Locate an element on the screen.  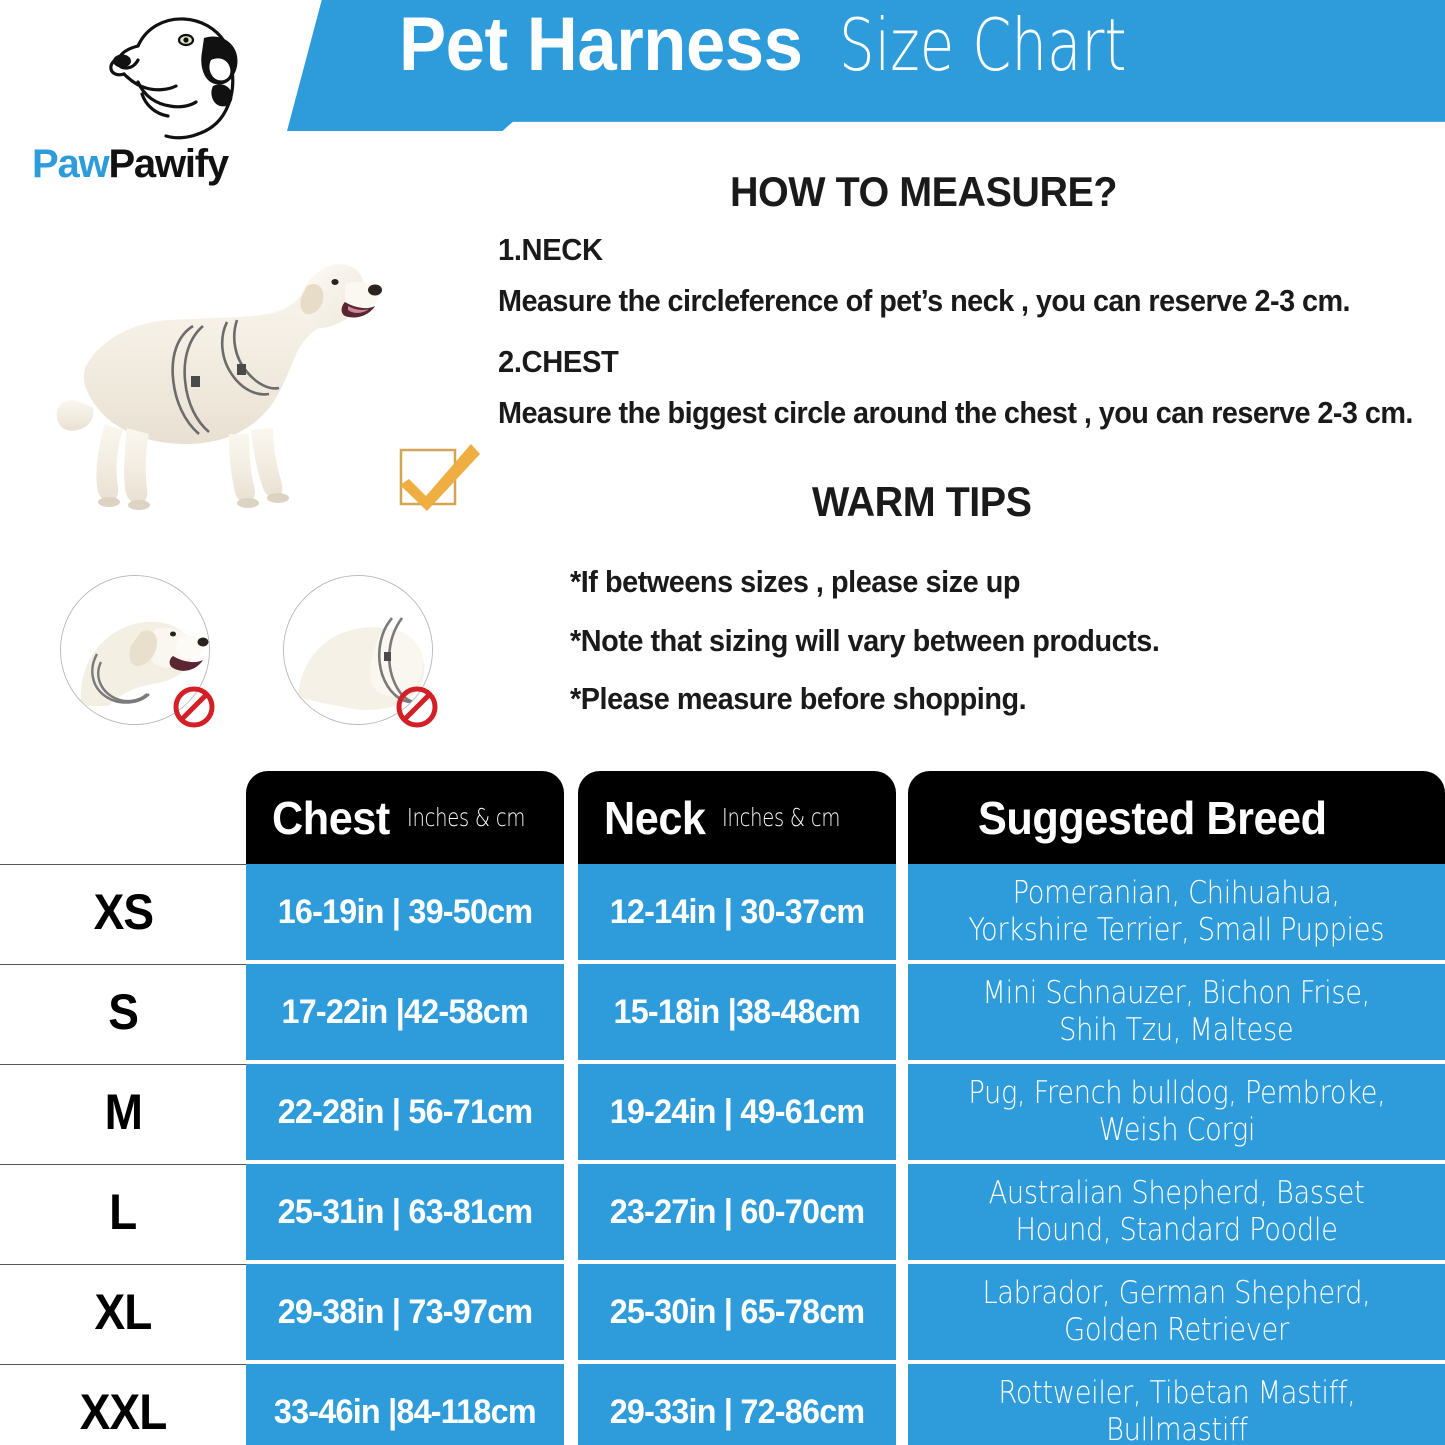
dog-measure-illustration is located at coordinates (217, 385).